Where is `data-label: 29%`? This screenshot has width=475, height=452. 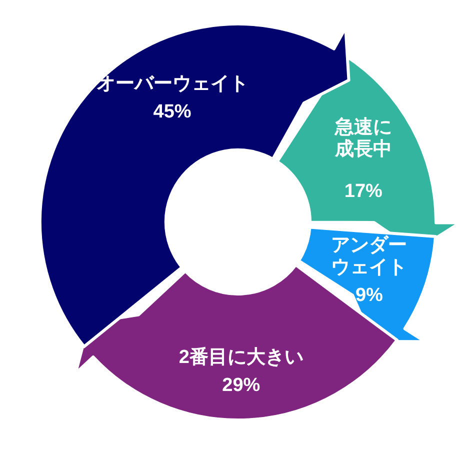 data-label: 29% is located at coordinates (241, 385).